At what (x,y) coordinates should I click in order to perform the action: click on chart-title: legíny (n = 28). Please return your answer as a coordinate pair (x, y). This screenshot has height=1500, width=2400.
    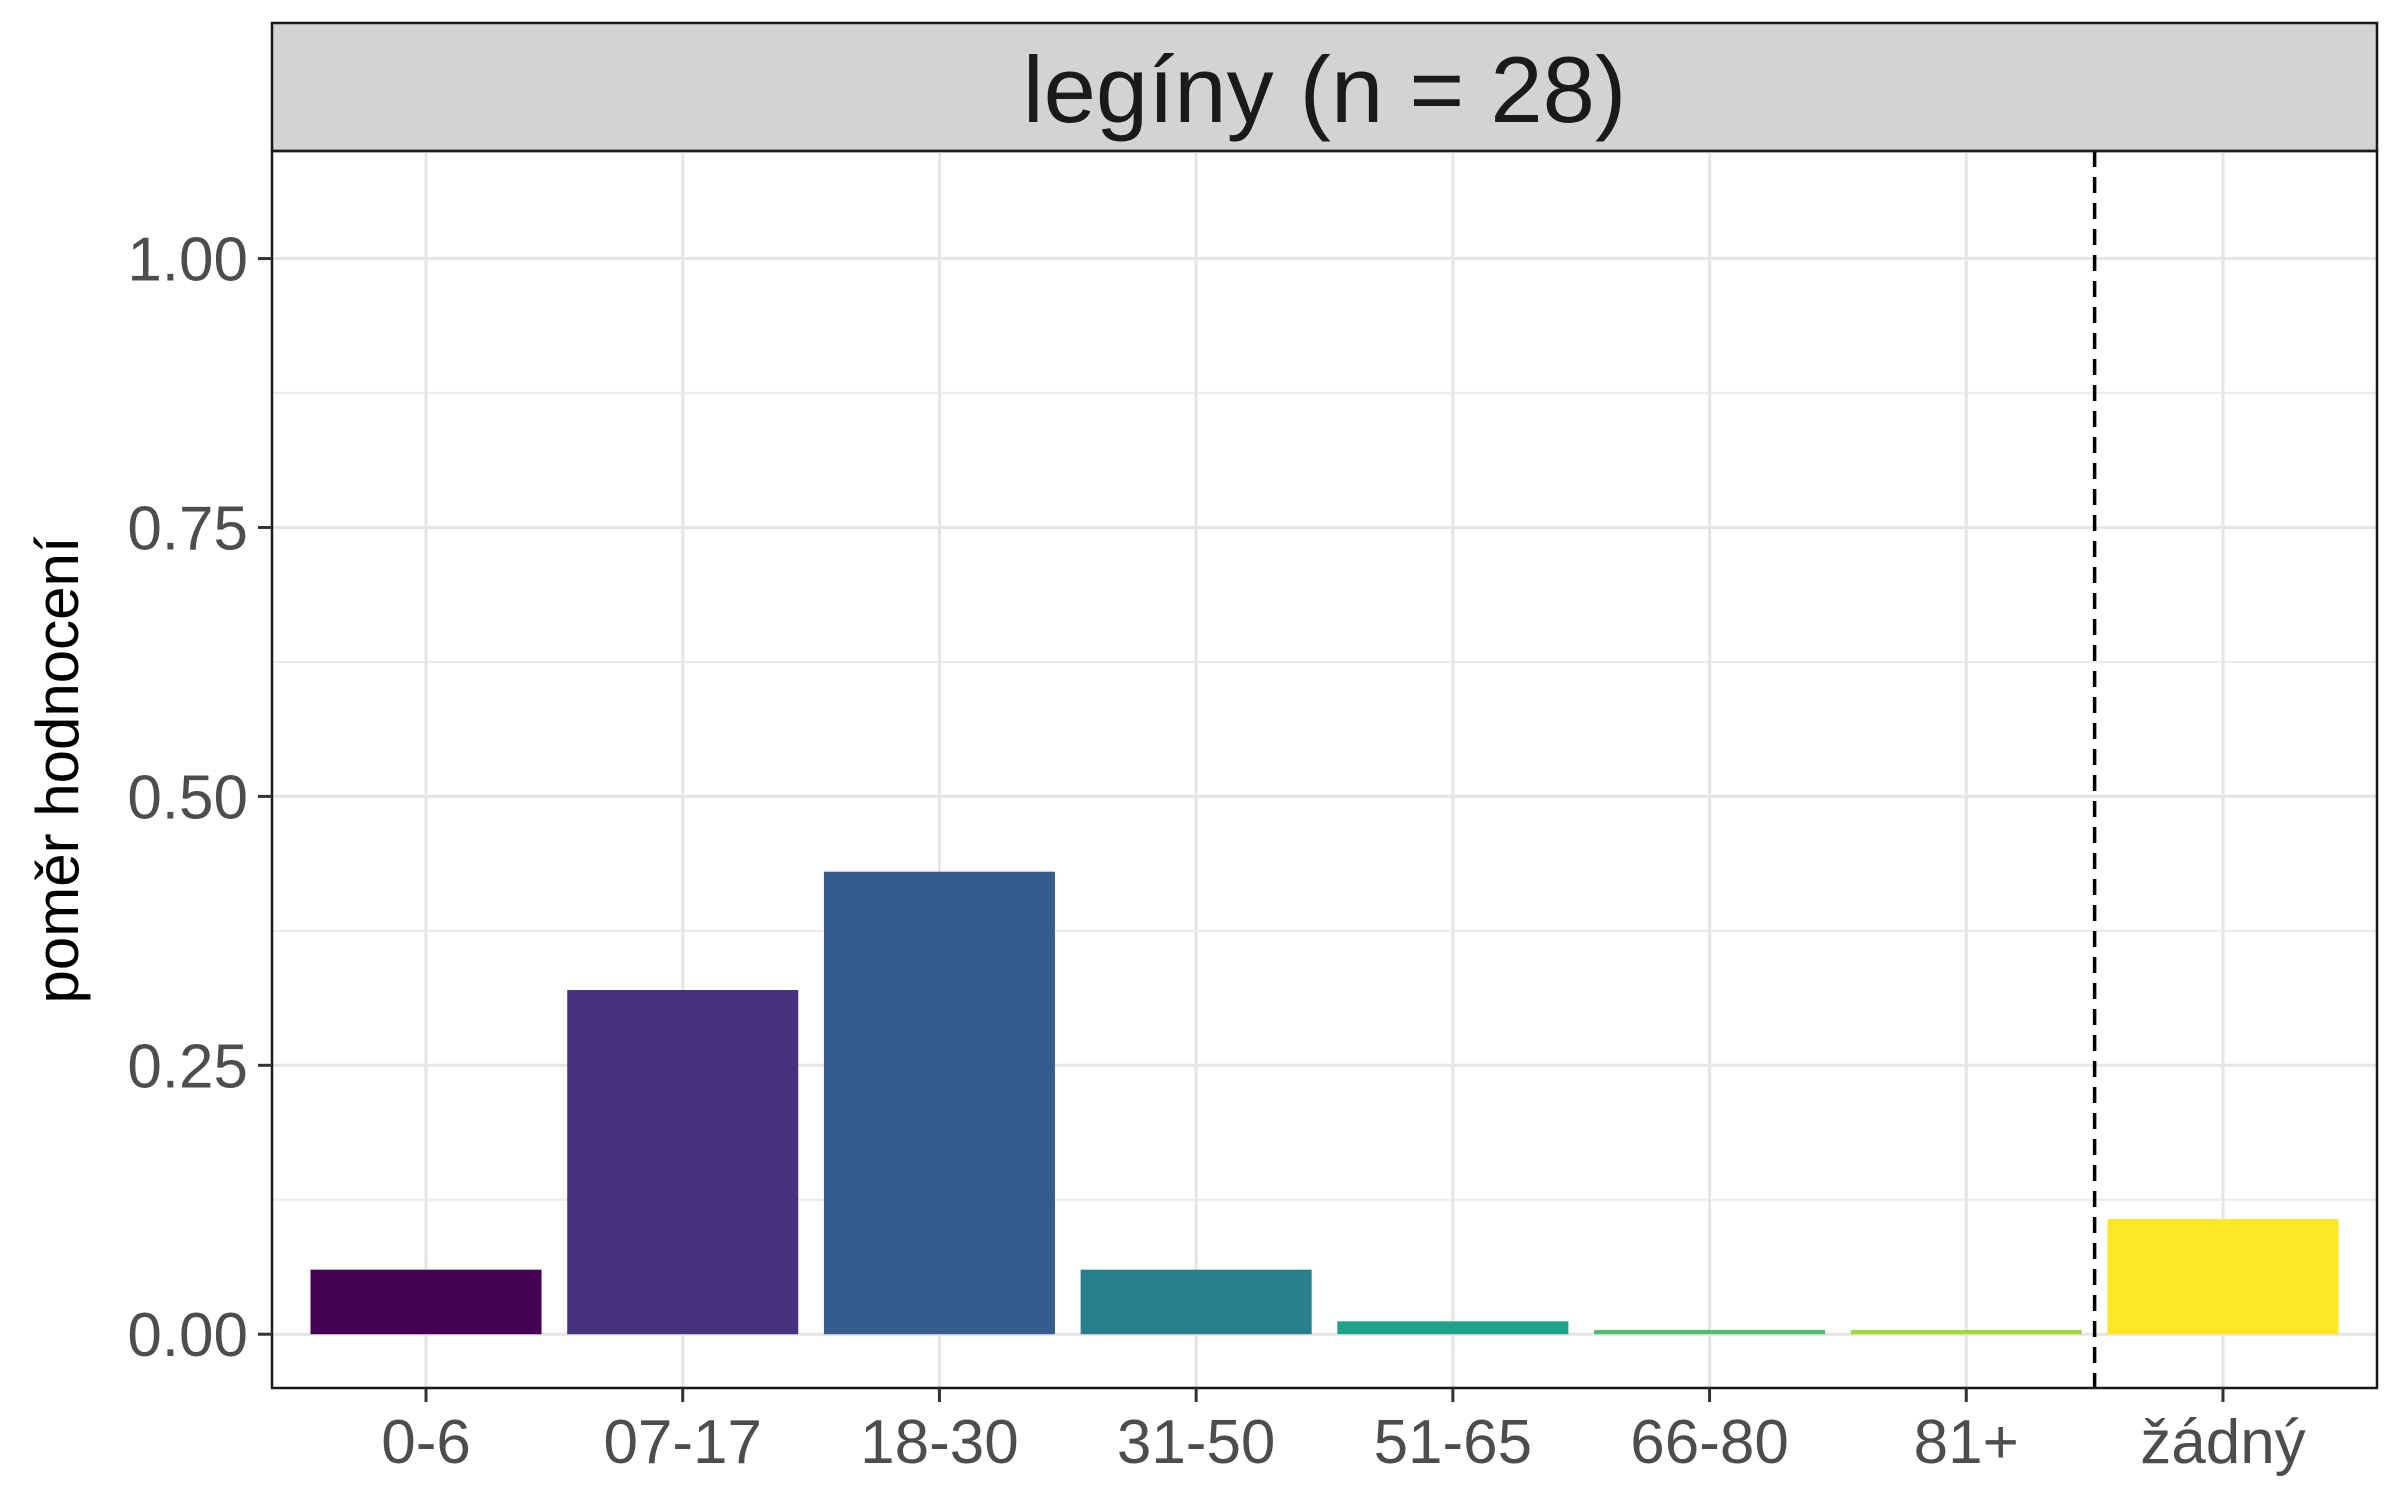
    Looking at the image, I should click on (1325, 89).